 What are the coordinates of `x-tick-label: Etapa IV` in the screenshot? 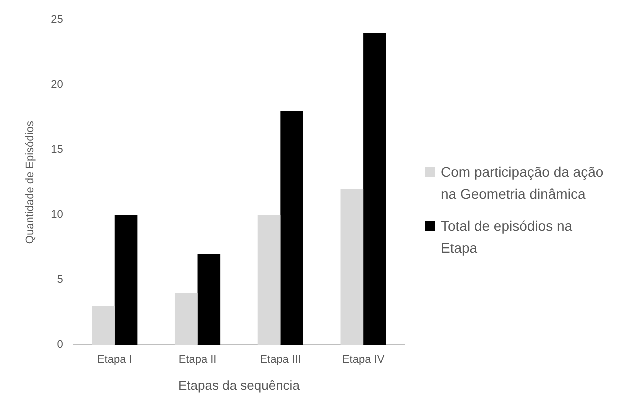 It's located at (364, 360).